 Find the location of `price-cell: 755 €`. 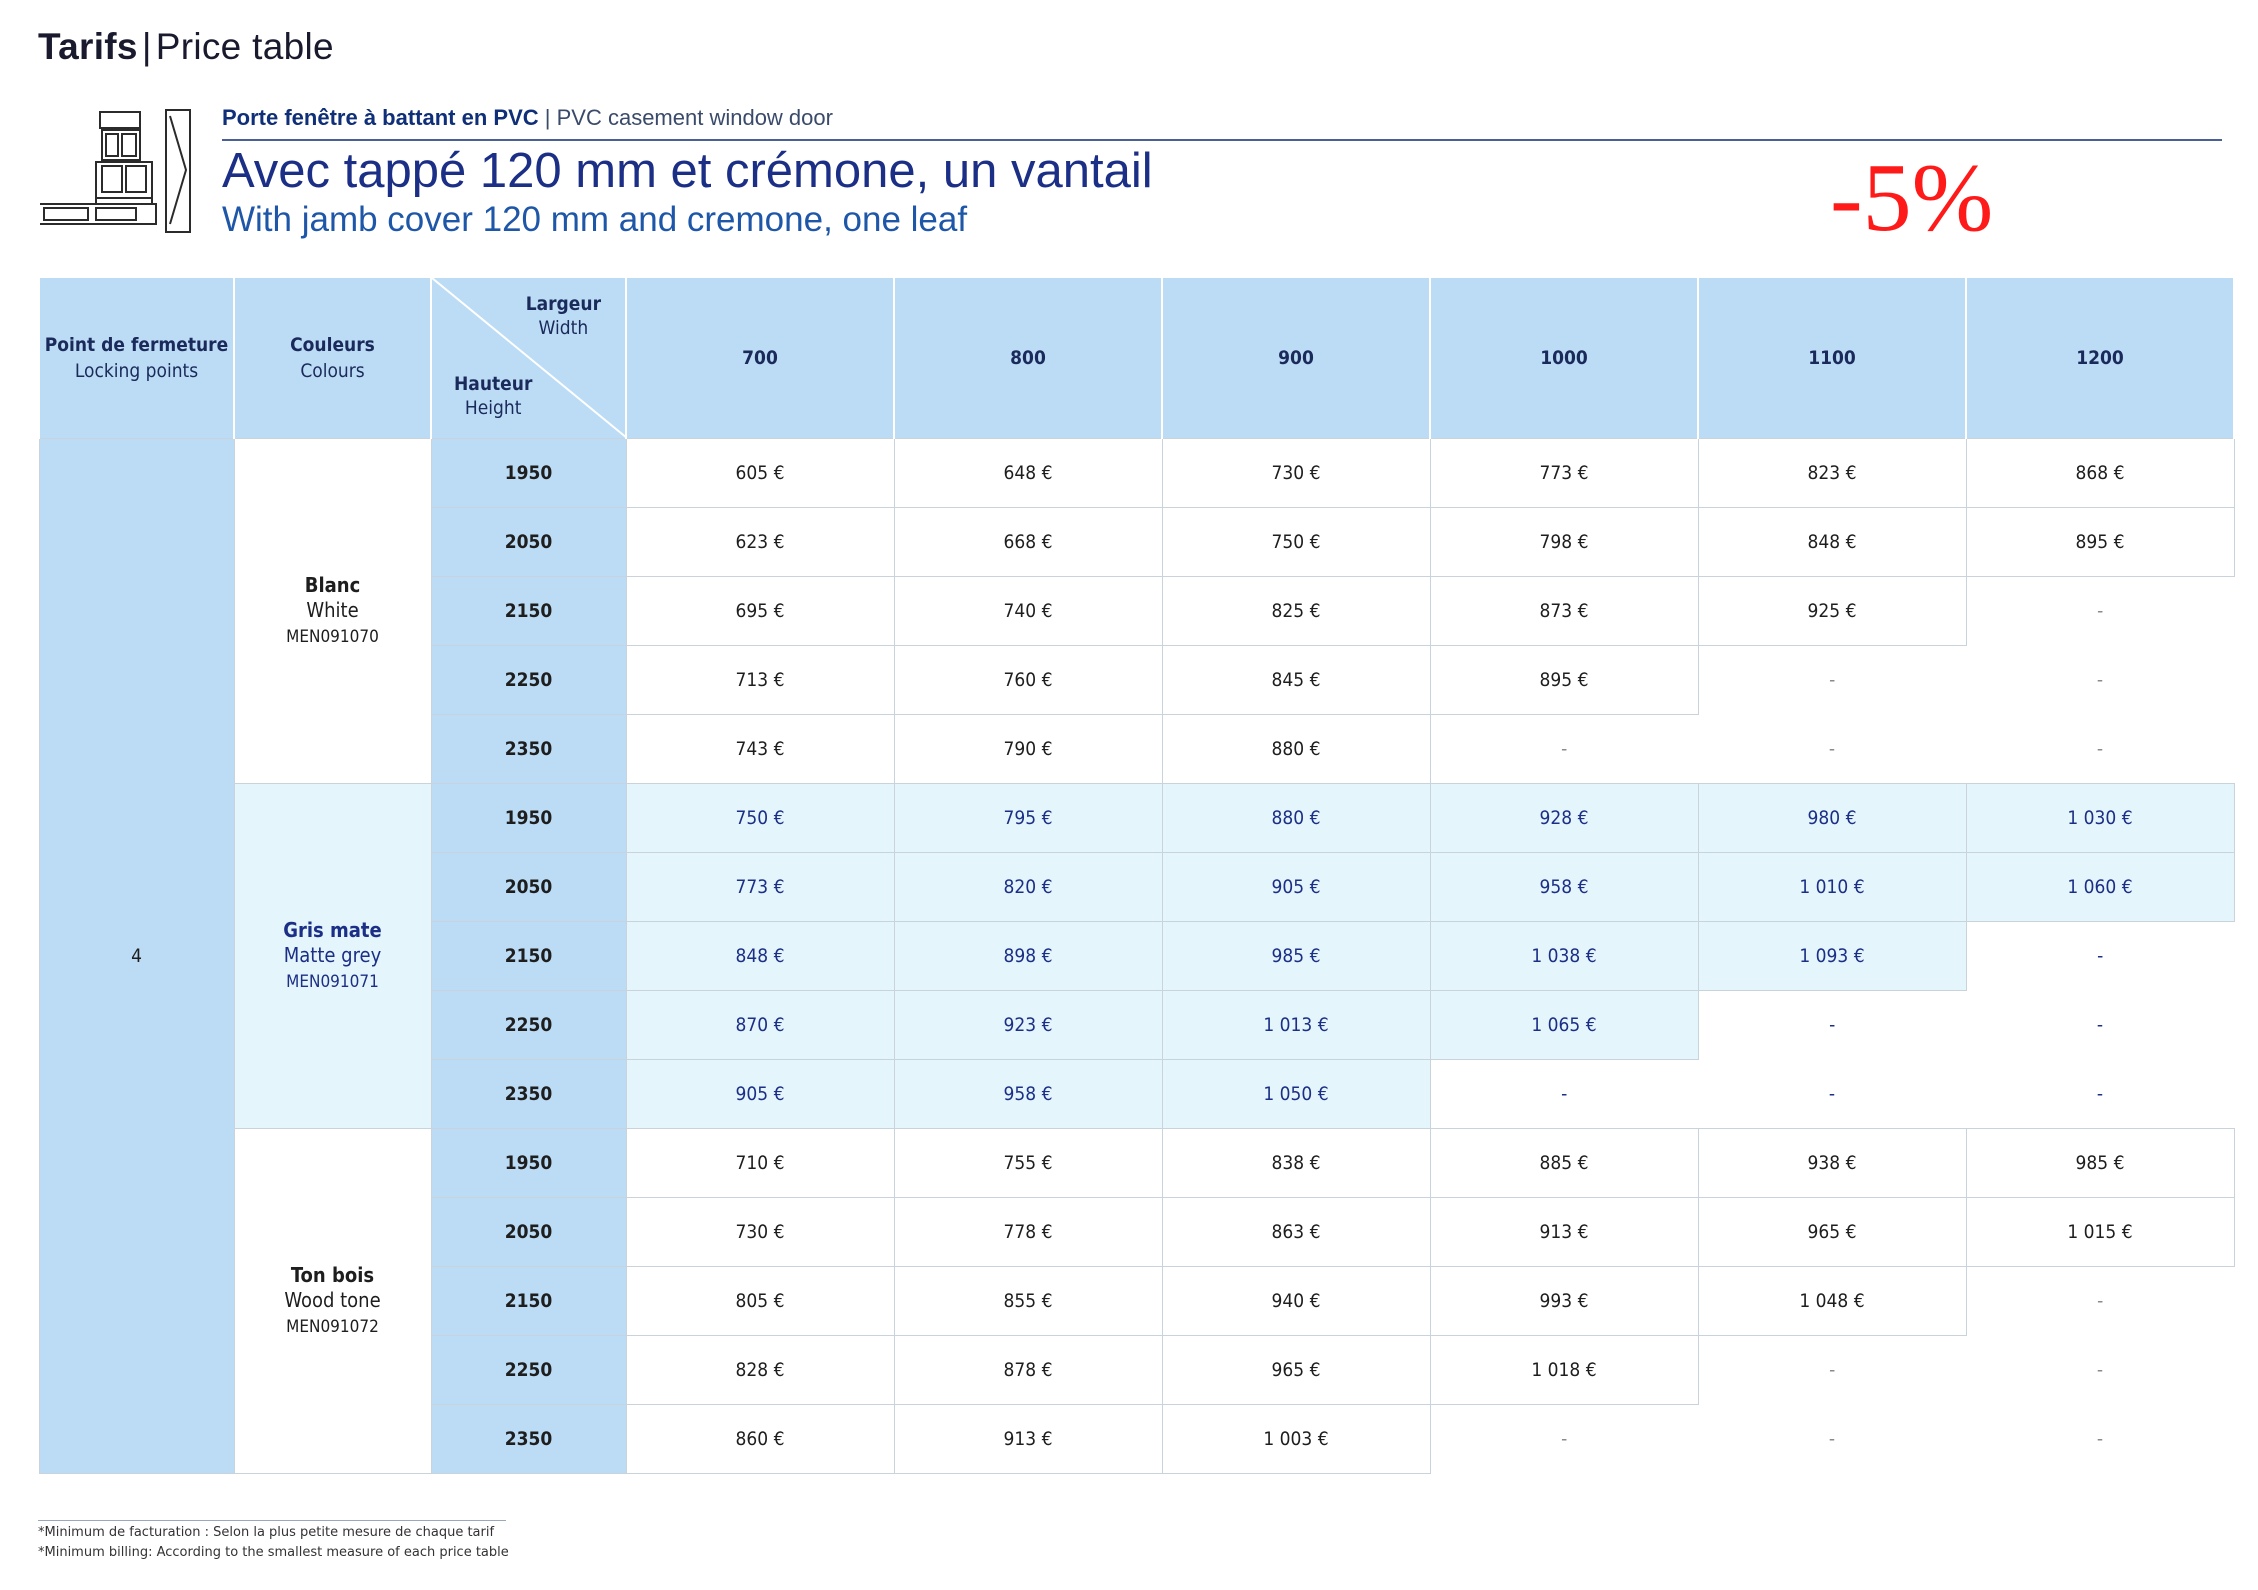

price-cell: 755 € is located at coordinates (1028, 1163).